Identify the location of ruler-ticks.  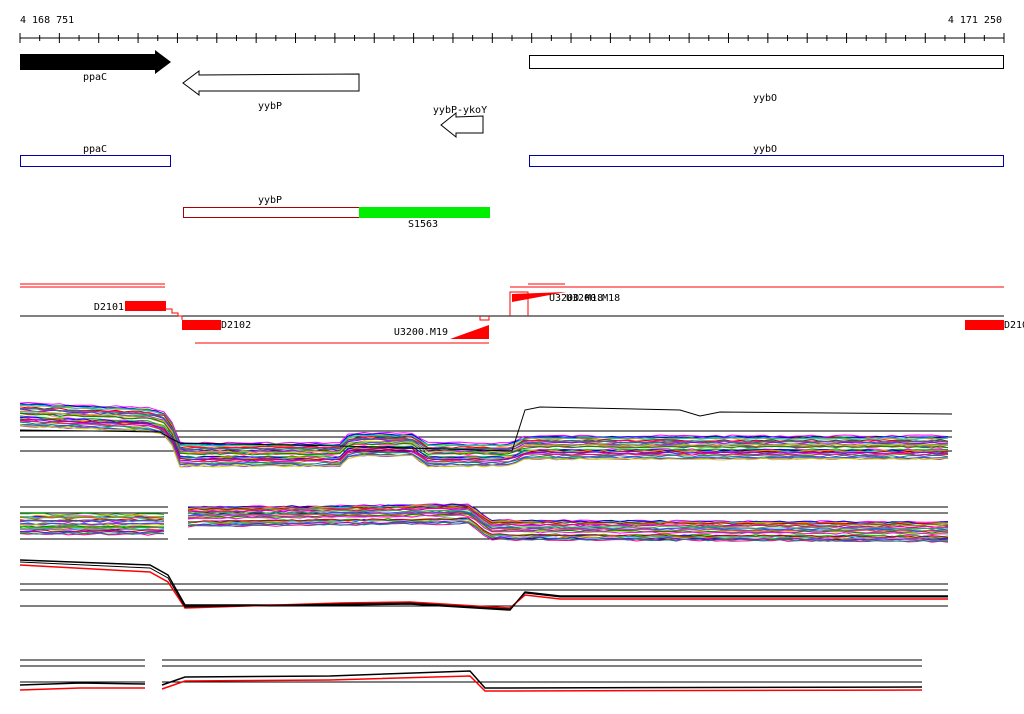
(512, 38).